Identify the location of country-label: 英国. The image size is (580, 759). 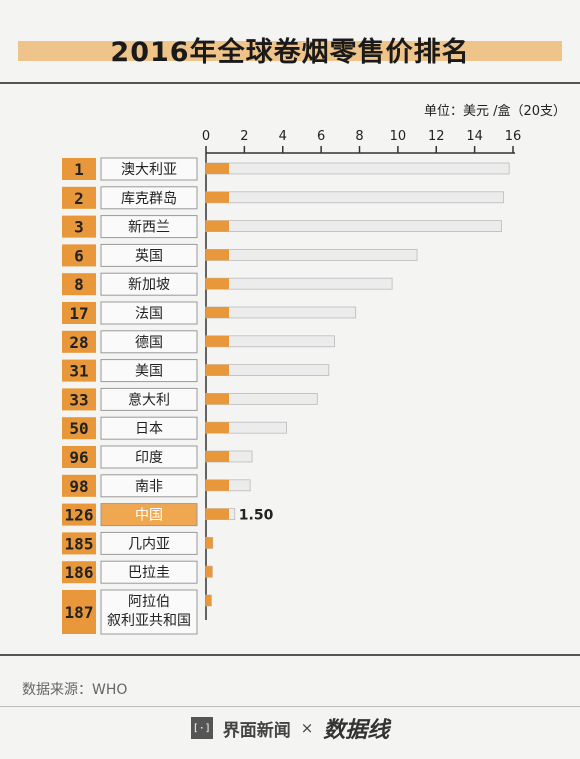
(149, 255).